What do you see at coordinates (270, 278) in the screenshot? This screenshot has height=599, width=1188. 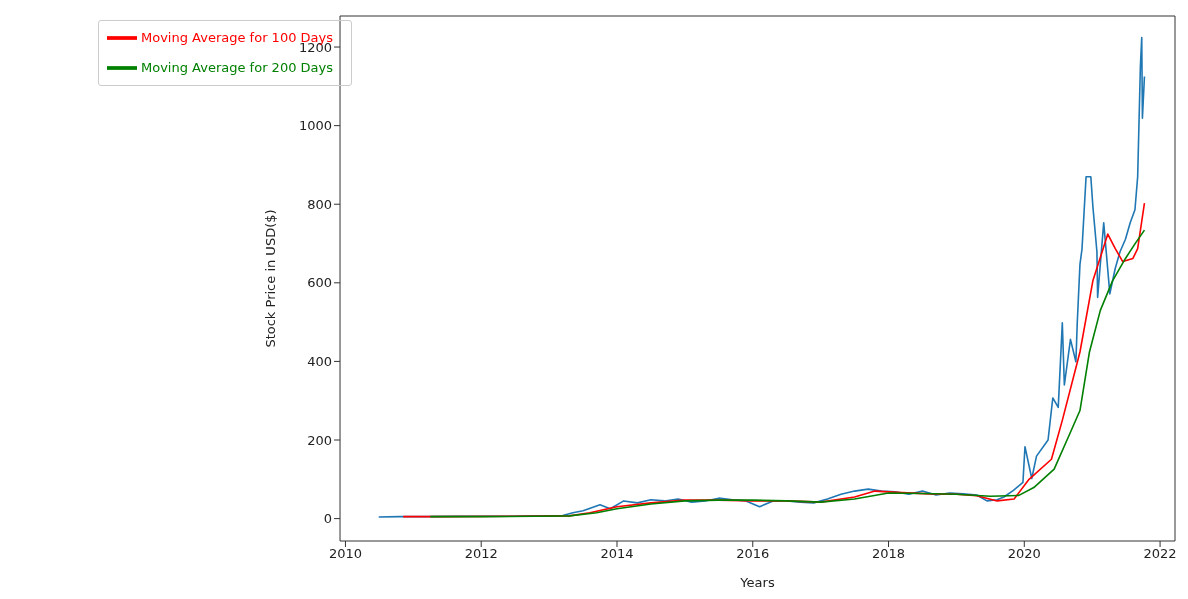 I see `y-axis-title: Stock Price in USD($)` at bounding box center [270, 278].